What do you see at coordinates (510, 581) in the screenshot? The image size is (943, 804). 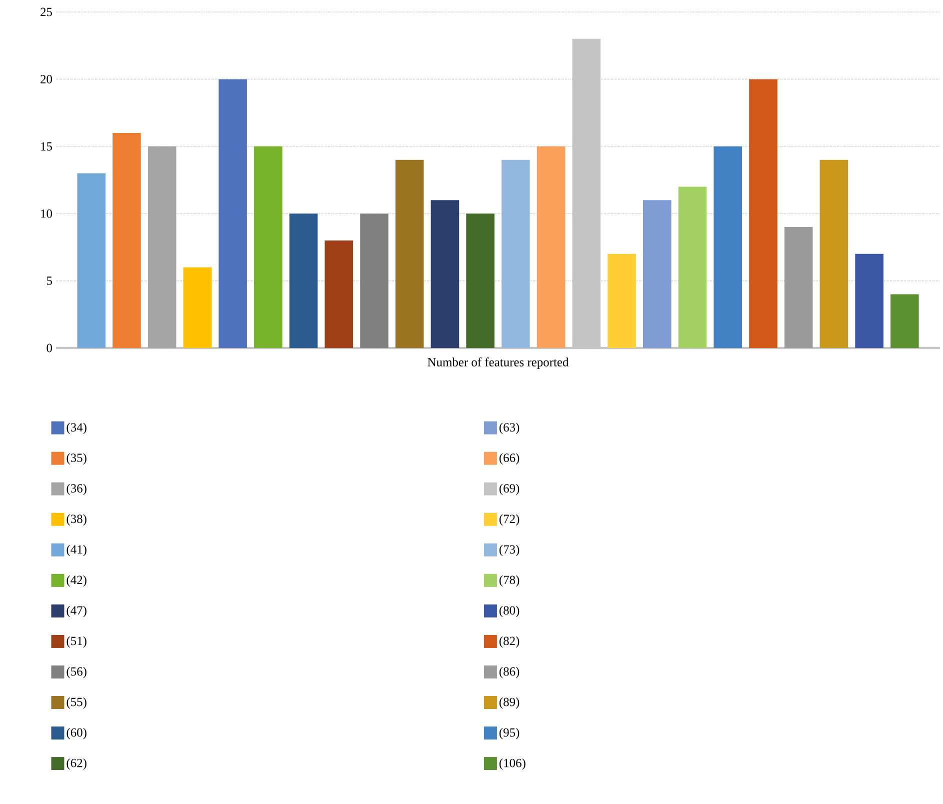 I see `legend-label: (78)` at bounding box center [510, 581].